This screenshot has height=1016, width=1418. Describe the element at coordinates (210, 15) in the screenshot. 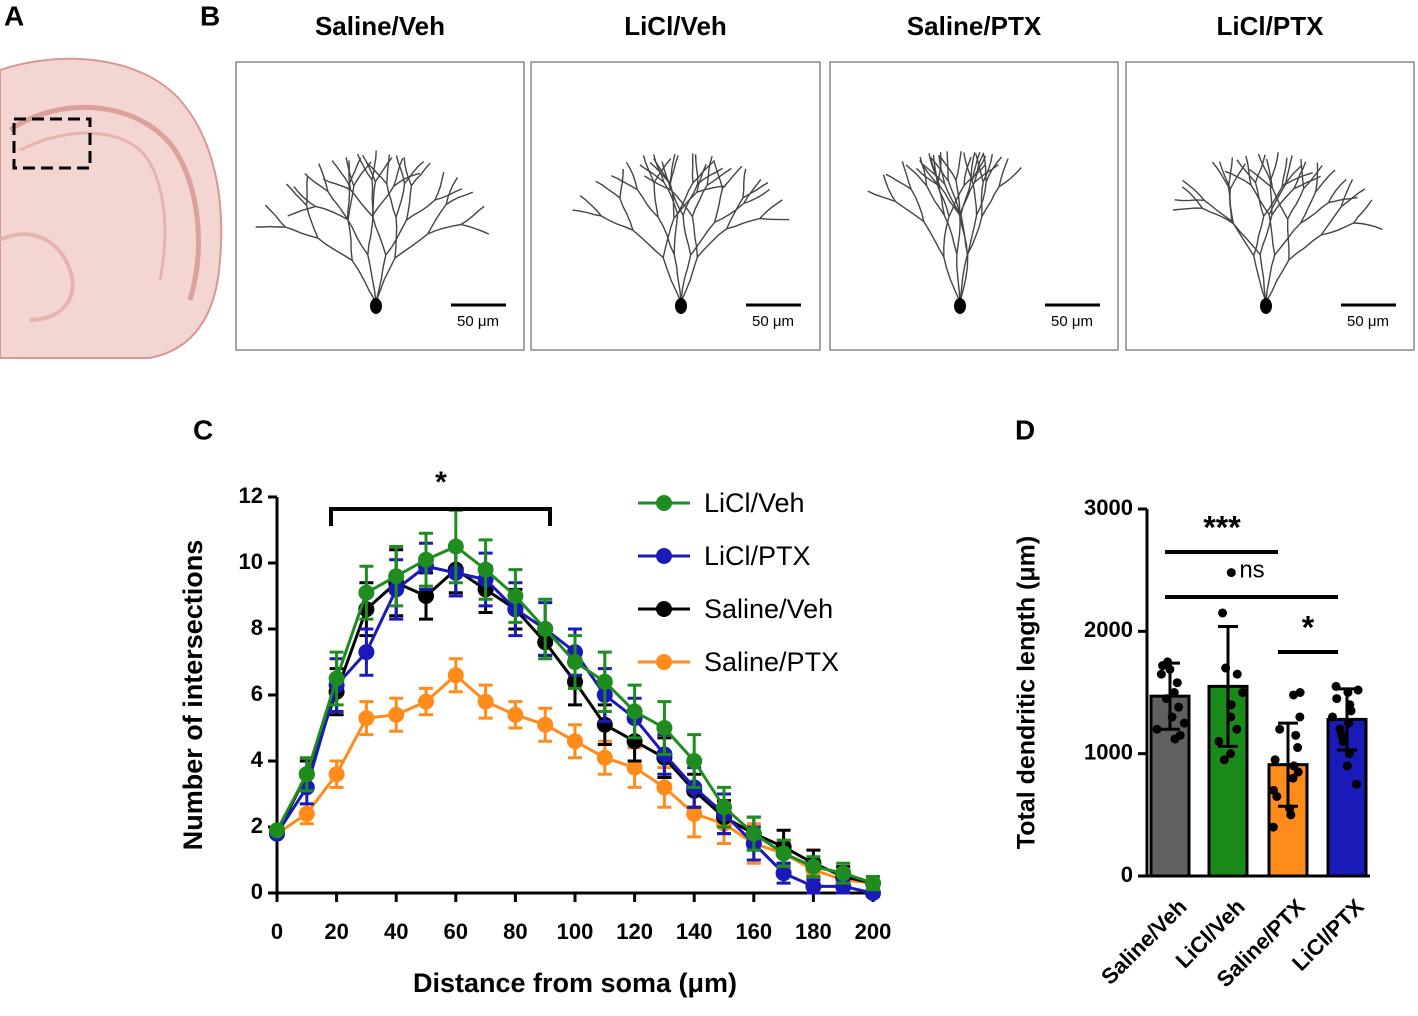

I see `panel-label: B` at that location.